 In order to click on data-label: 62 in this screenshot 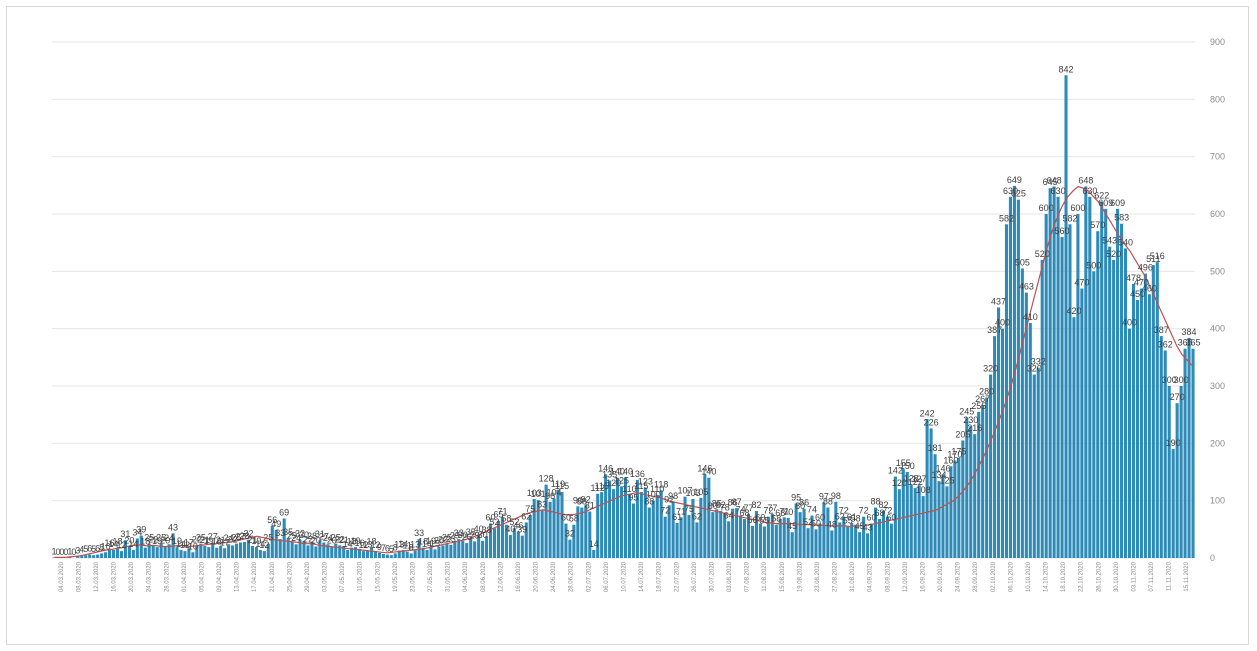, I will do `click(697, 516)`.